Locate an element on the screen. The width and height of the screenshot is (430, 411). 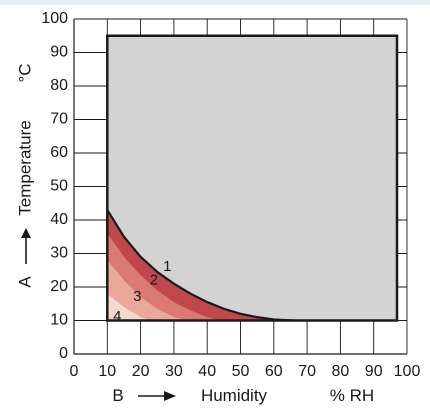
y-tick-label: 20 is located at coordinates (59, 286).